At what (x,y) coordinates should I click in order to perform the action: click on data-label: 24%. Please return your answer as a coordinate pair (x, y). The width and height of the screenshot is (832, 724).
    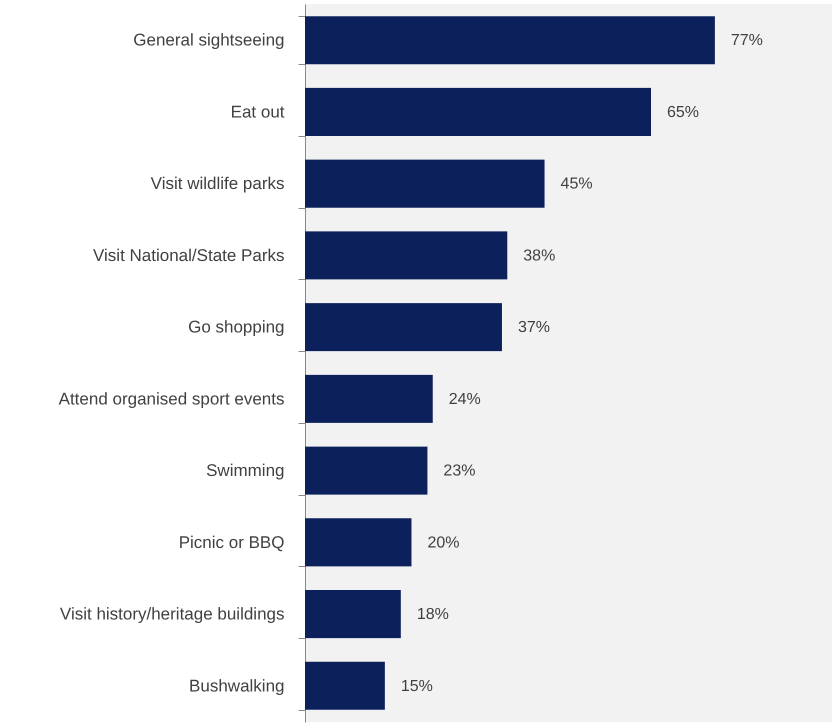
    Looking at the image, I should click on (464, 399).